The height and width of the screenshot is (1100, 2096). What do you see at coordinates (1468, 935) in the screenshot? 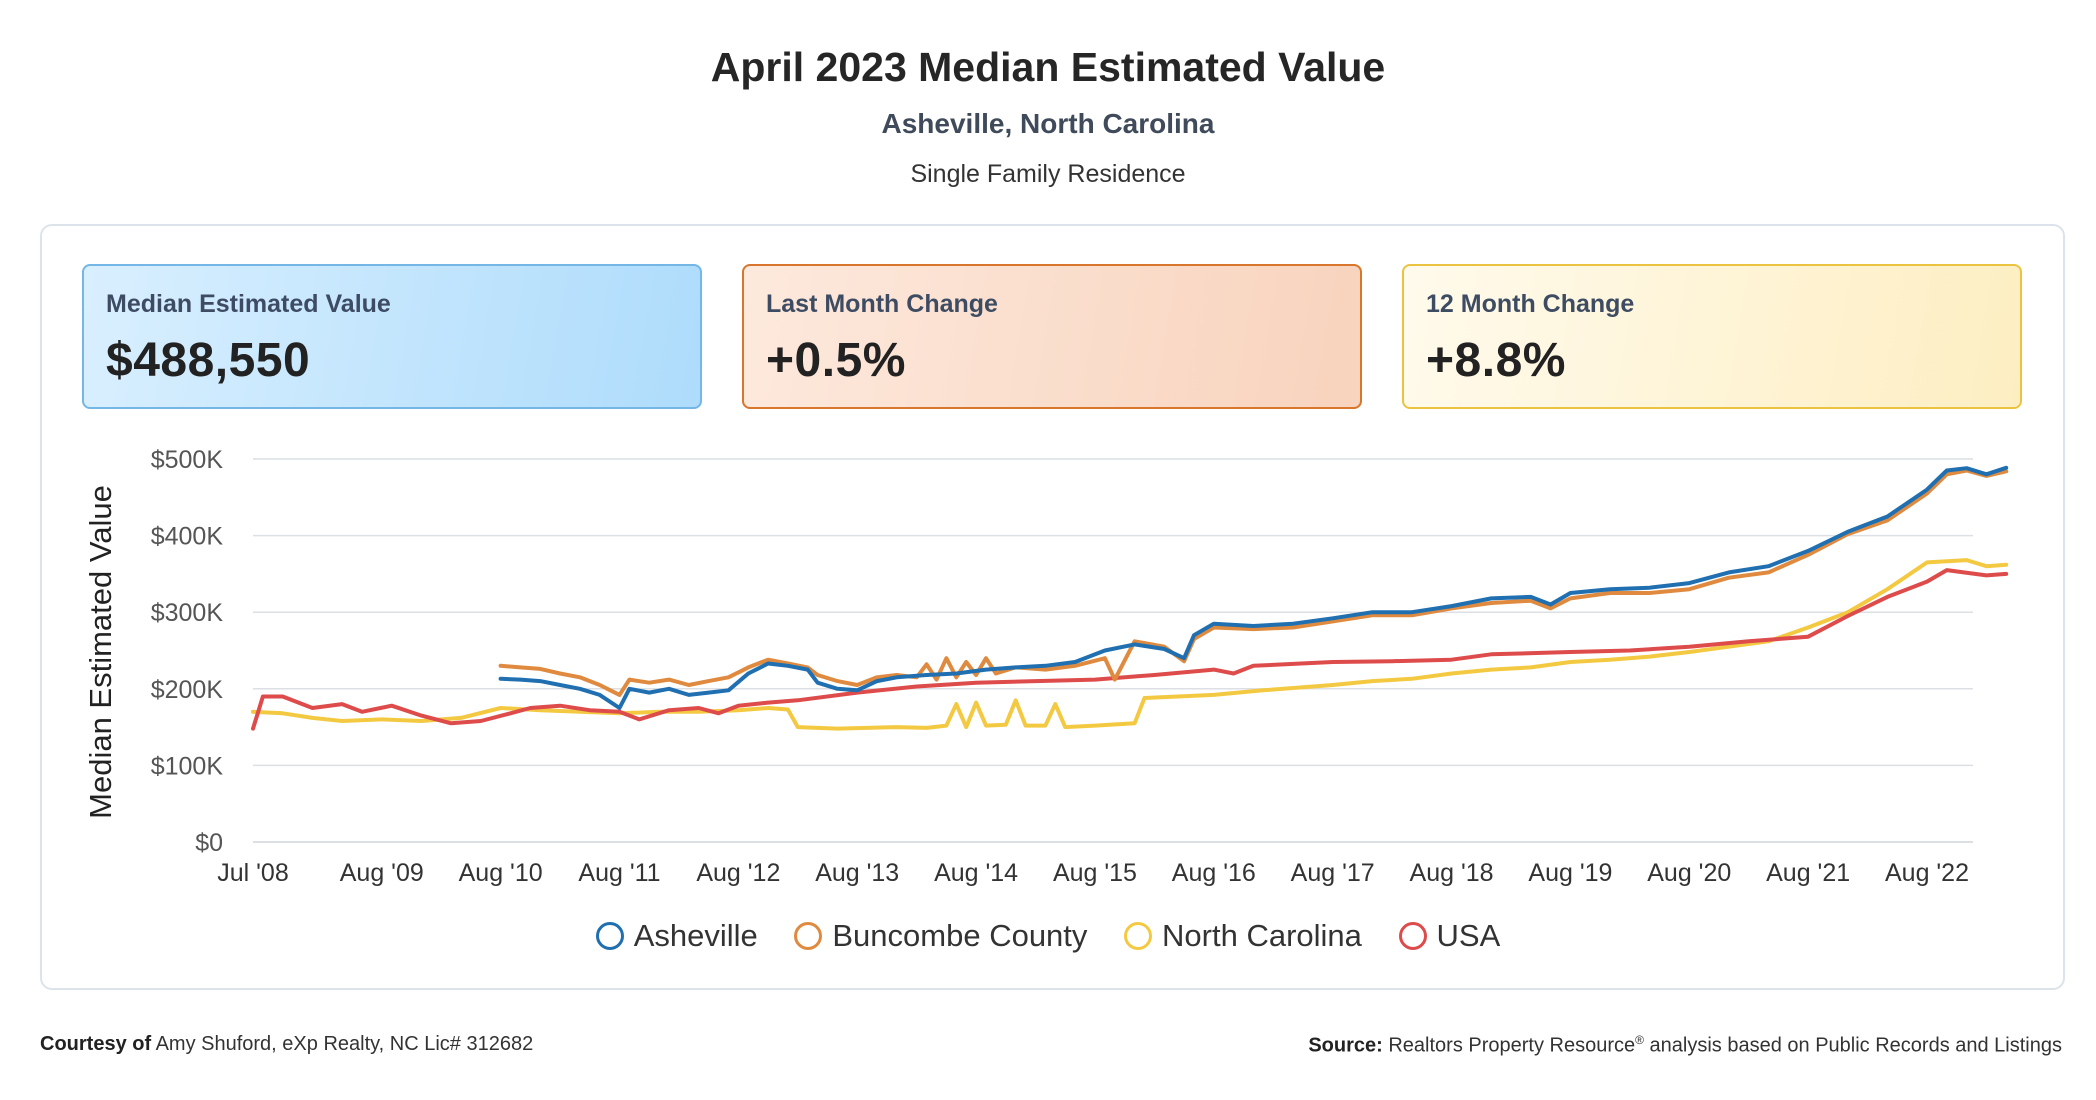
I see `legend-label-usa: USA` at bounding box center [1468, 935].